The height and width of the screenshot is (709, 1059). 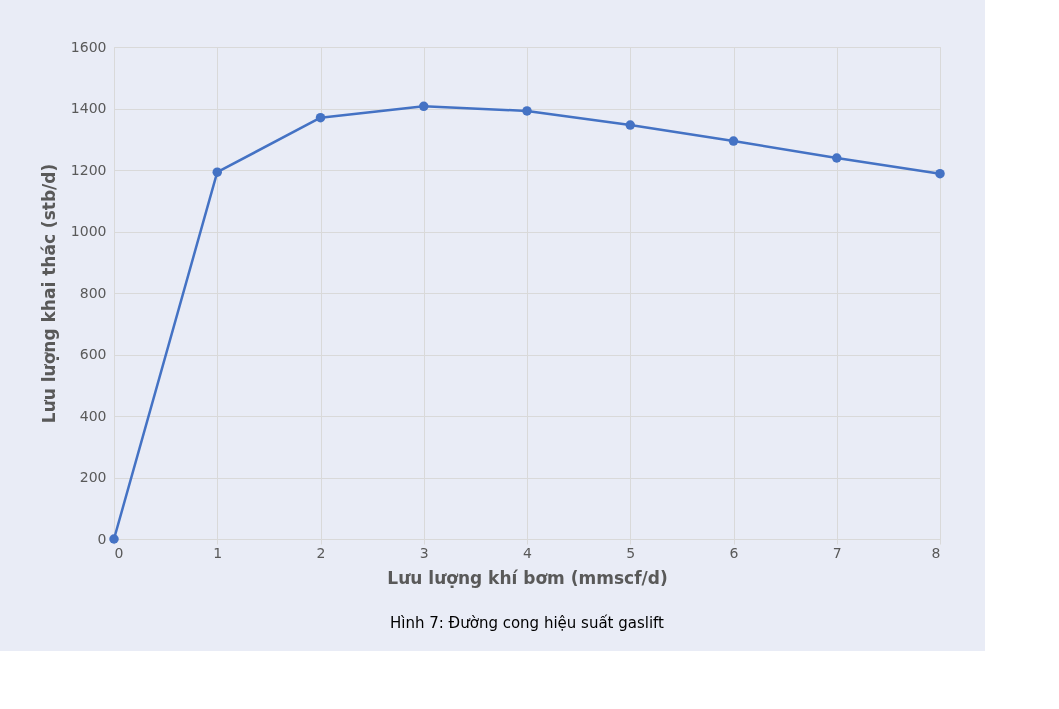 I want to click on x-tick-label: 0, so click(x=119, y=552).